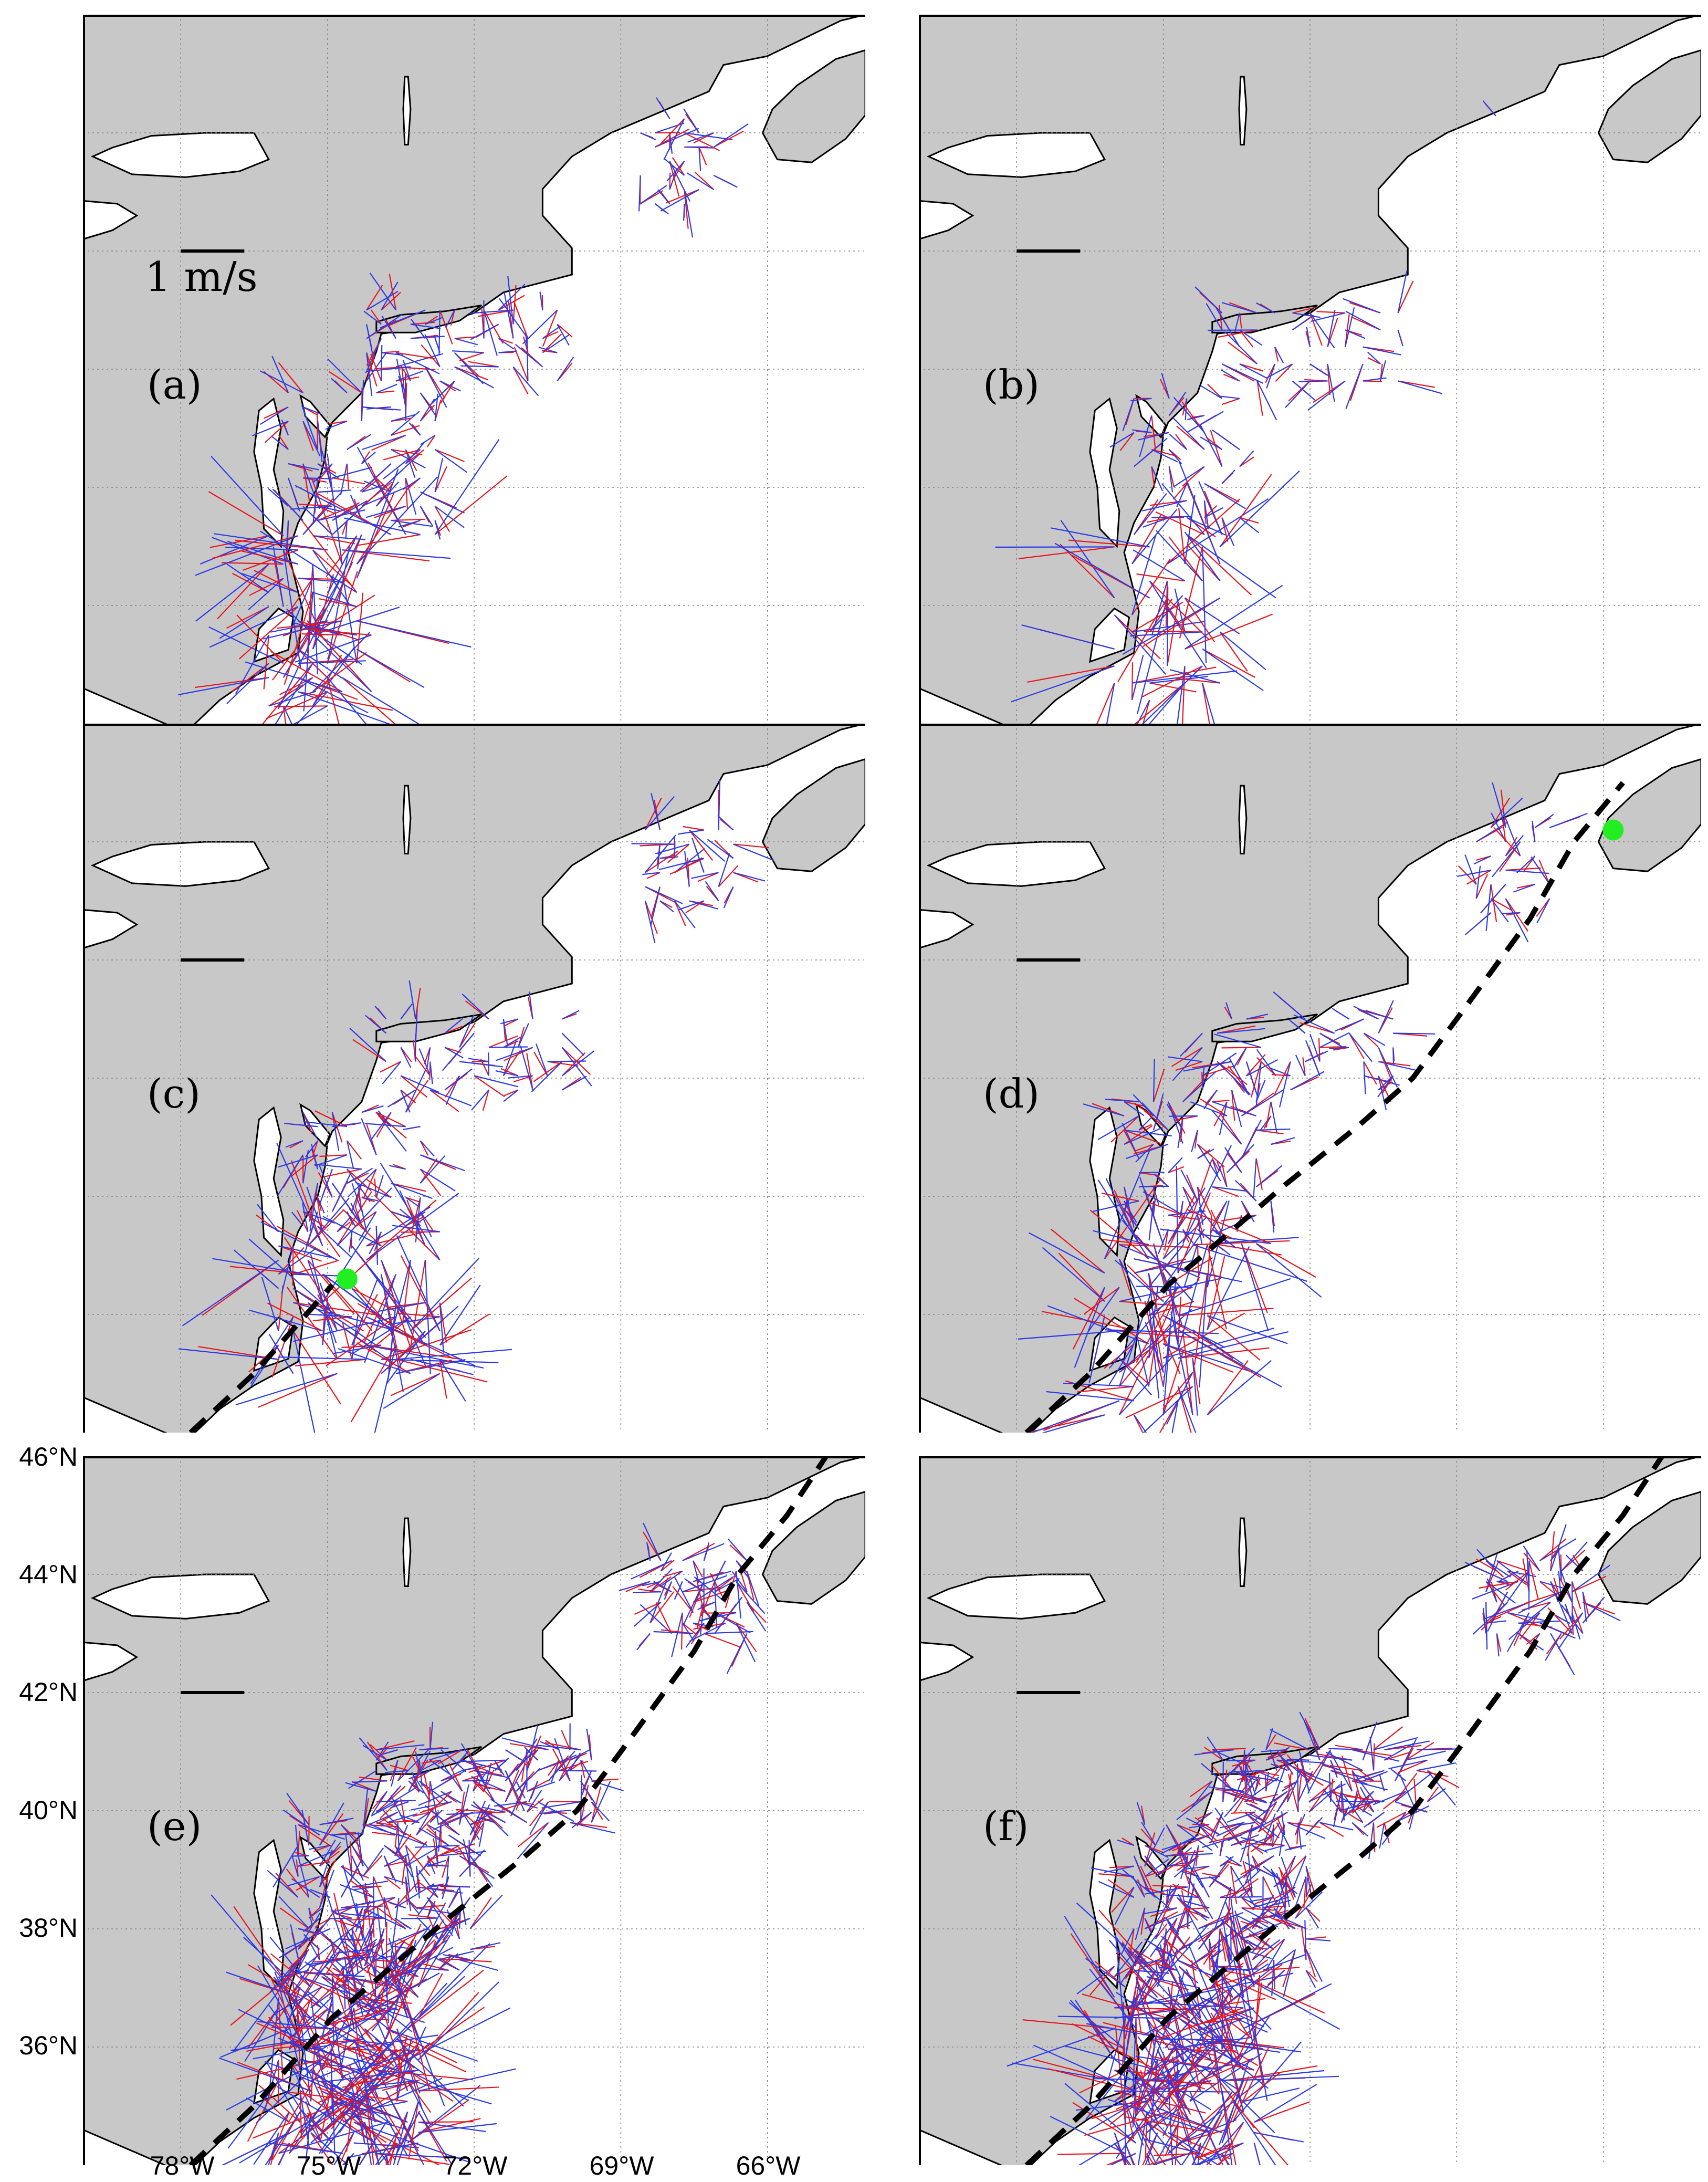  What do you see at coordinates (474, 369) in the screenshot?
I see `land-mass` at bounding box center [474, 369].